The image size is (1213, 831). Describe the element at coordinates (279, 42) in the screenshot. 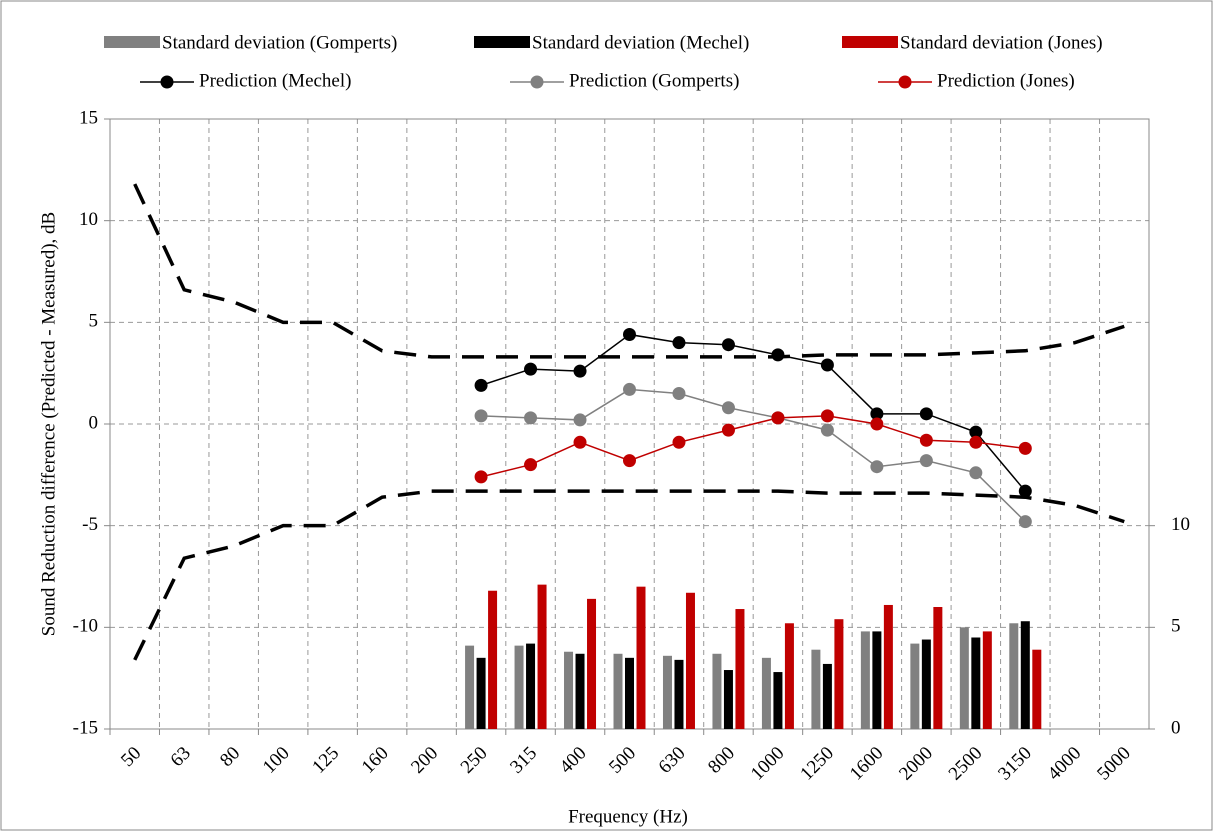

I see `legend-label: Standard deviation (Gomperts)` at that location.